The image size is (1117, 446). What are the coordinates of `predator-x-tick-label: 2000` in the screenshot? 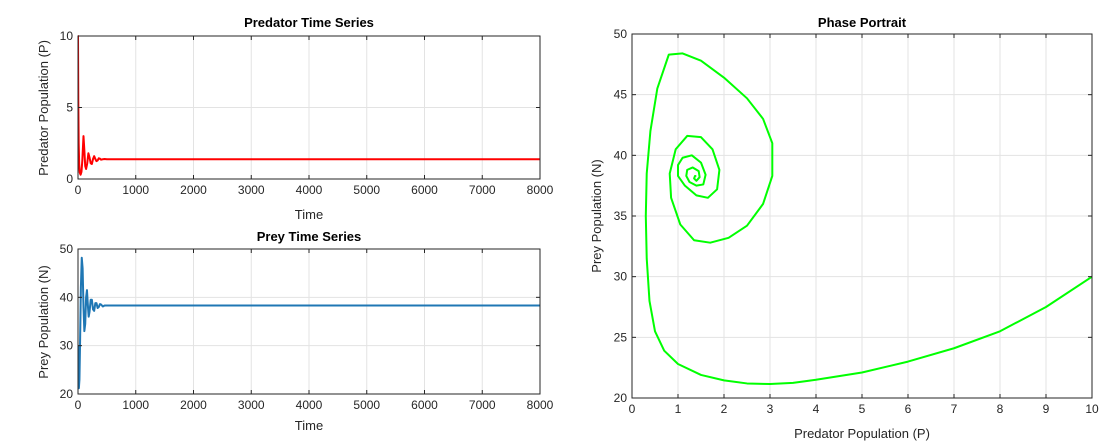 It's located at (193, 190).